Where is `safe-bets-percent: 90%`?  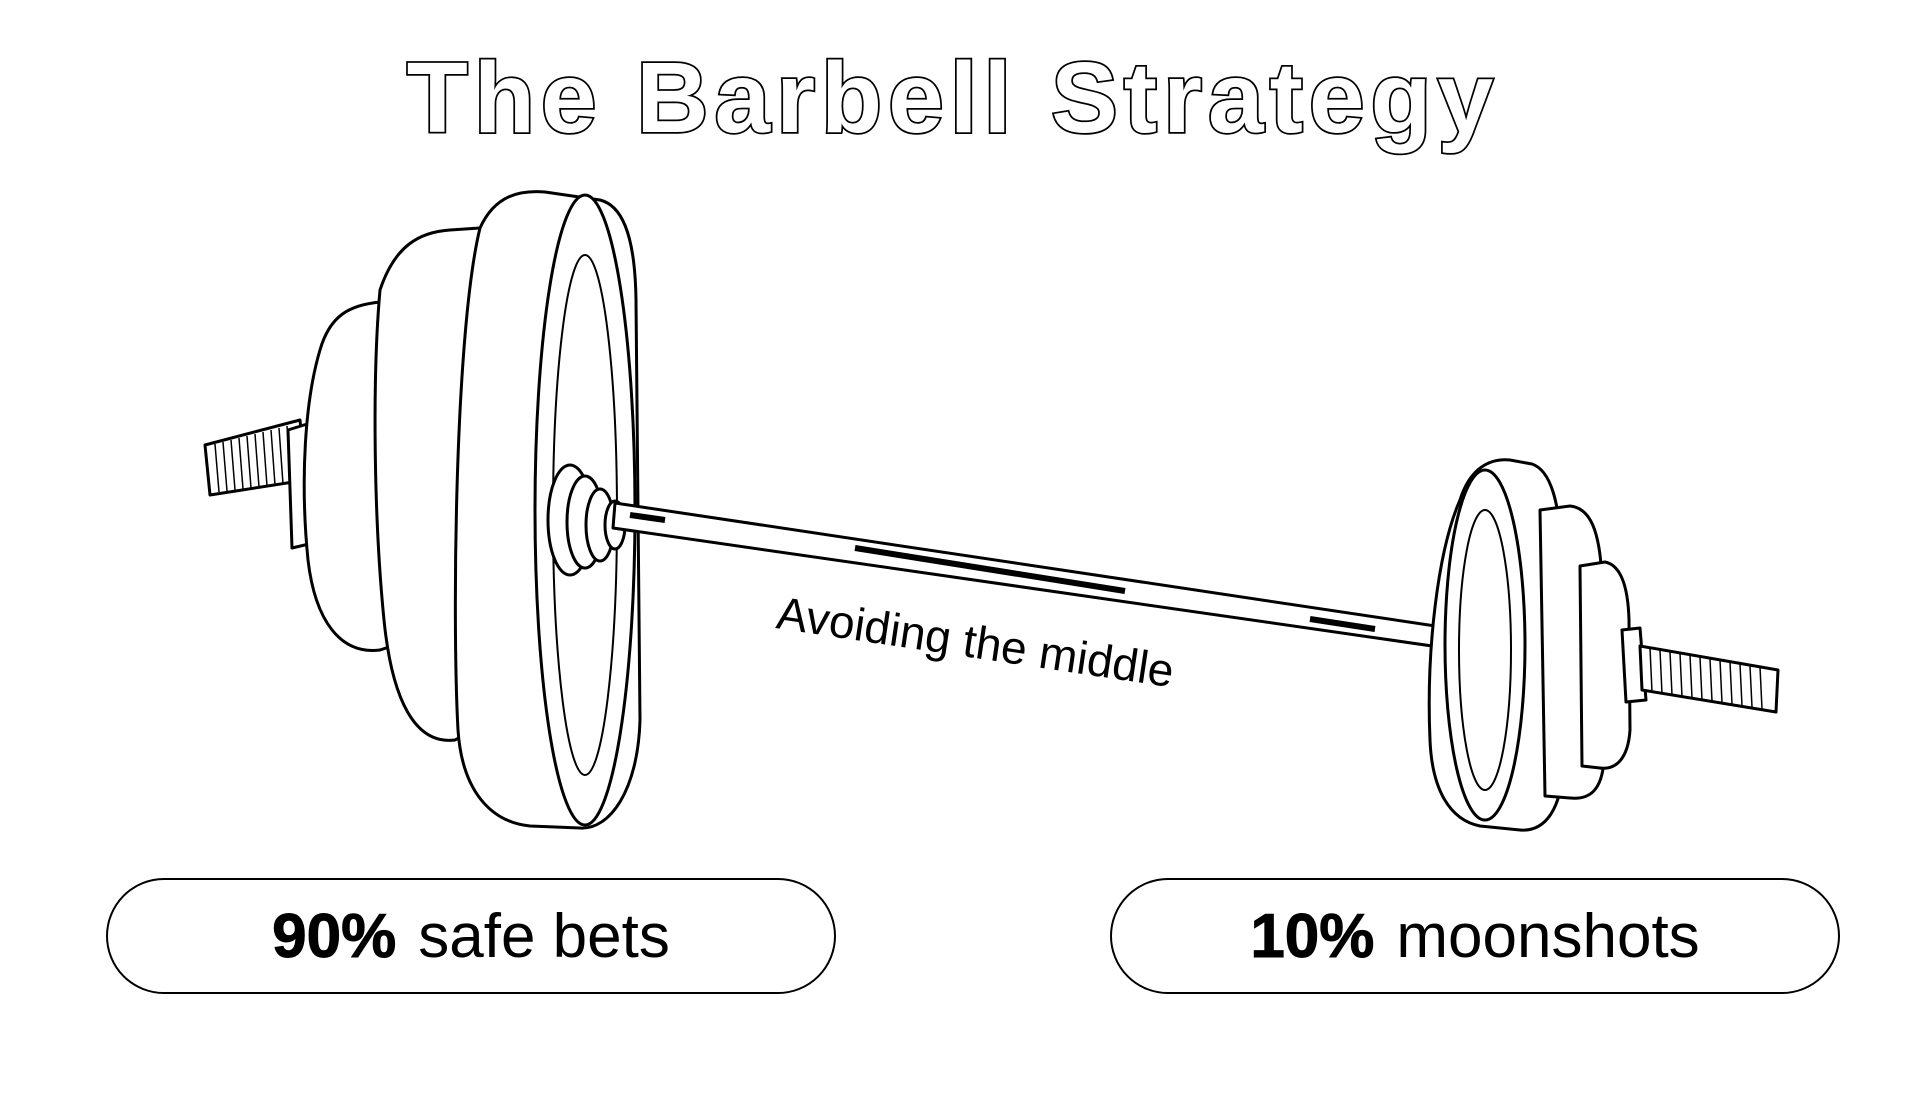
safe-bets-percent: 90% is located at coordinates (334, 936).